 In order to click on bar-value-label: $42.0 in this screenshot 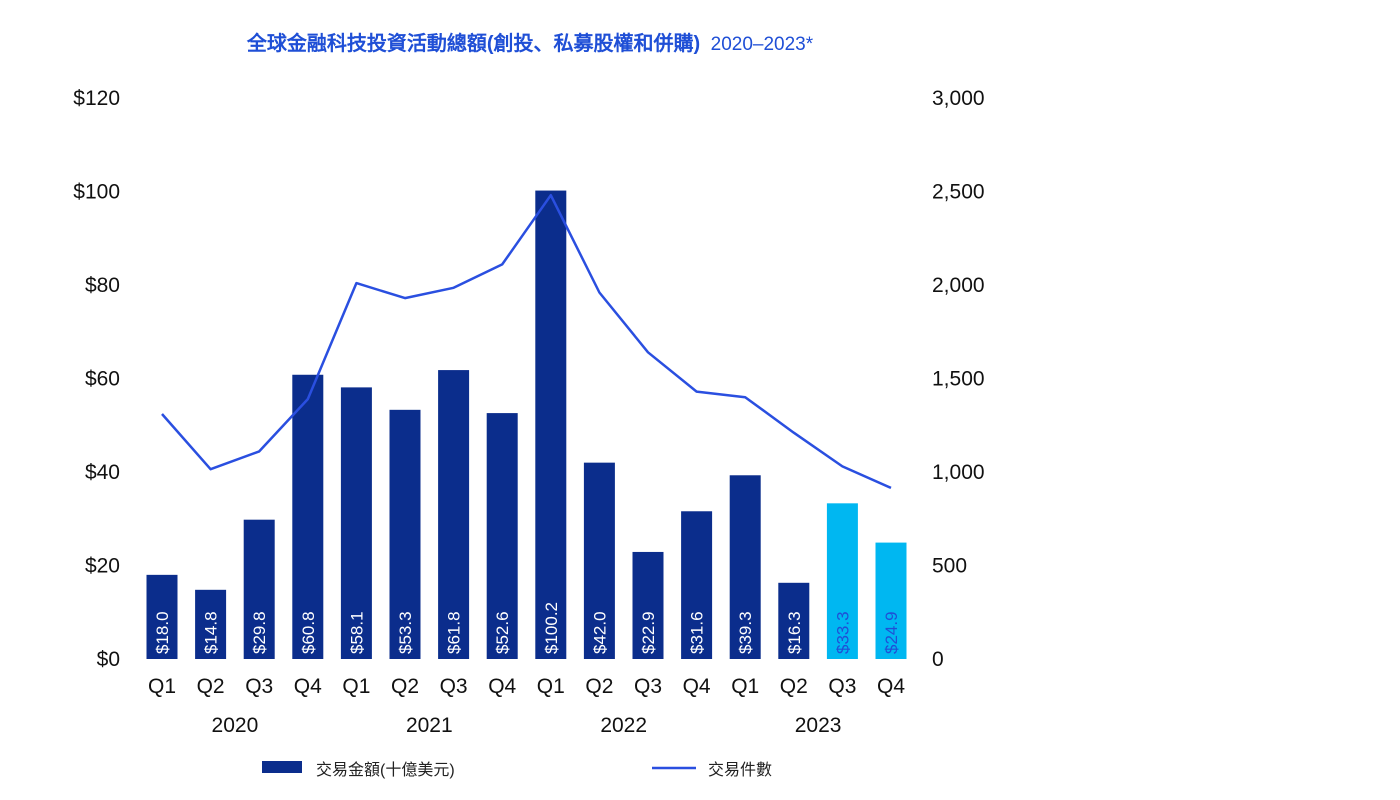, I will do `click(599, 632)`.